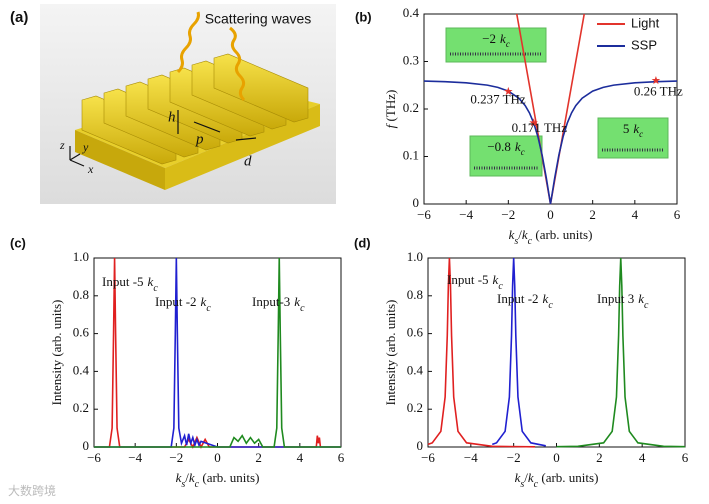  I want to click on panel-label: (d), so click(362, 242).